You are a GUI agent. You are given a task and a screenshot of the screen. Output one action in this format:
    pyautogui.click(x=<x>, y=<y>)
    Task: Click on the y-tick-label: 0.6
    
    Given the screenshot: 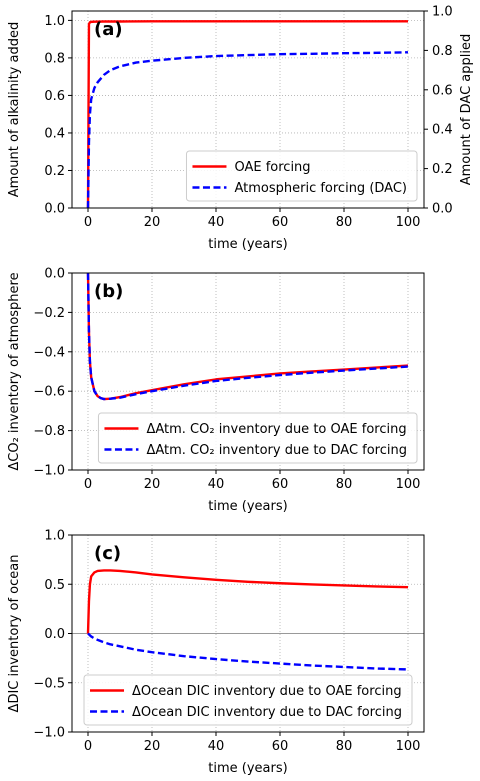 What is the action you would take?
    pyautogui.click(x=54, y=96)
    